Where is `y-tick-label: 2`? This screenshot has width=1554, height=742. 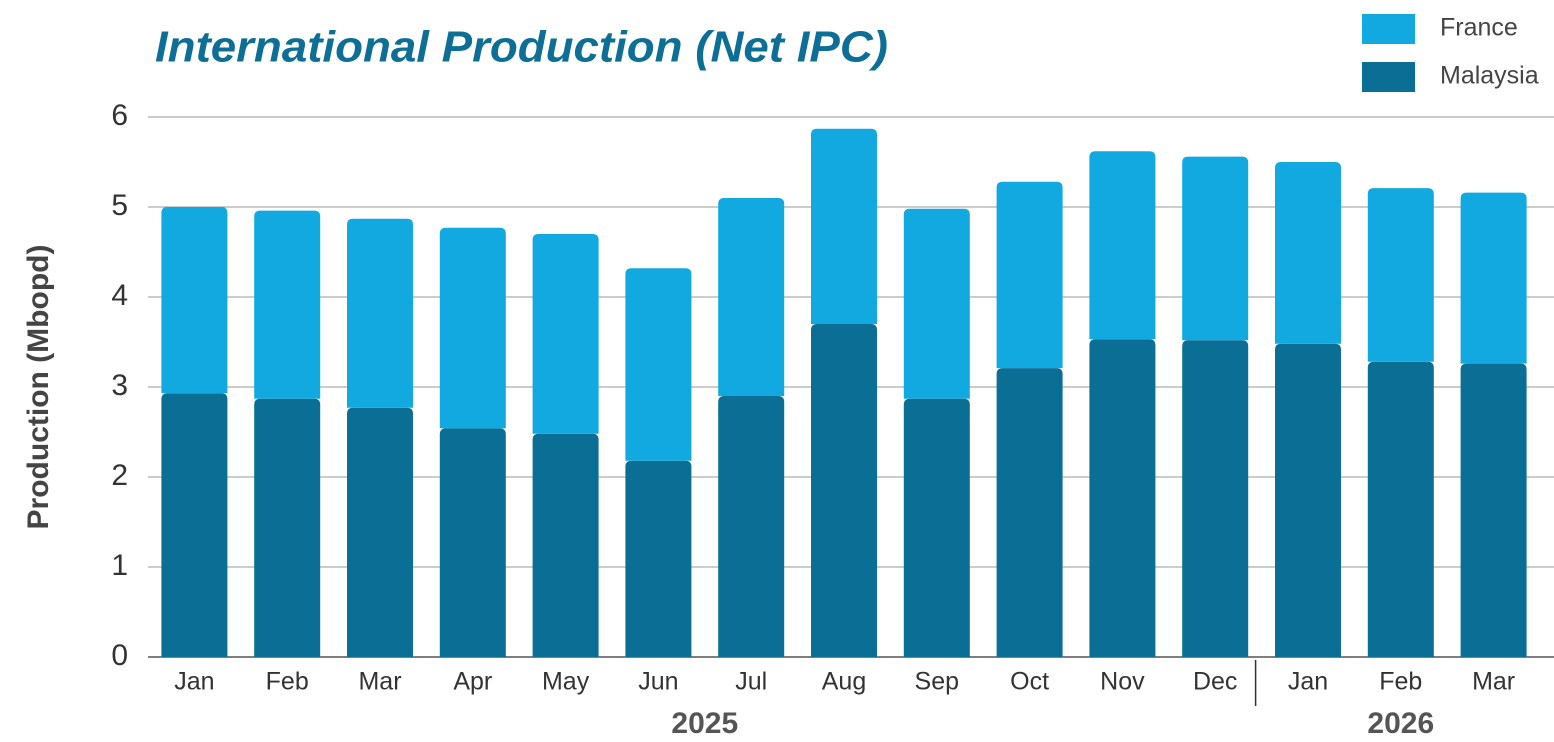 y-tick-label: 2 is located at coordinates (119, 475).